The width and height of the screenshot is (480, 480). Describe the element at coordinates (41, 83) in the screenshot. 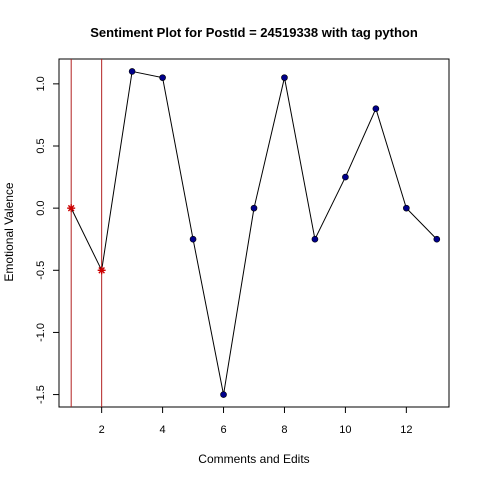

I see `y-tick-label: 1.0` at that location.